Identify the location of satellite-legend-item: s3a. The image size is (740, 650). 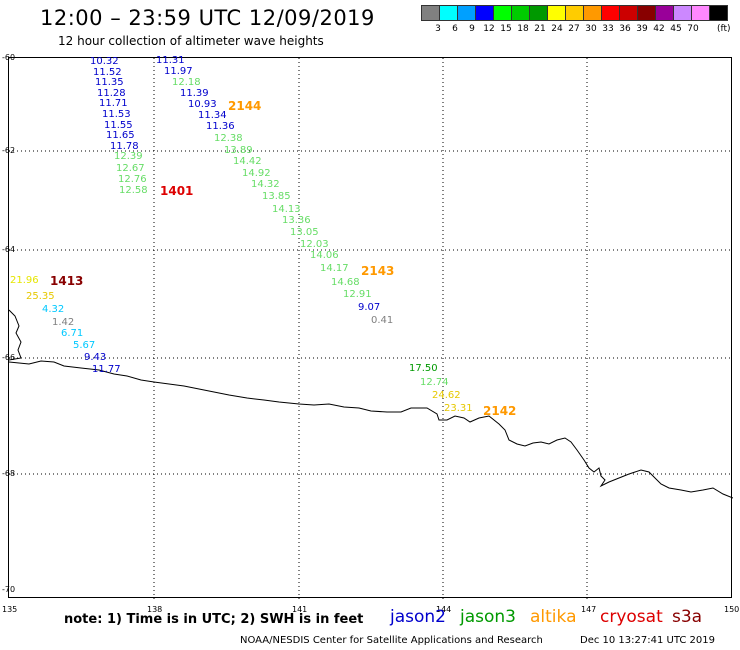
(687, 617).